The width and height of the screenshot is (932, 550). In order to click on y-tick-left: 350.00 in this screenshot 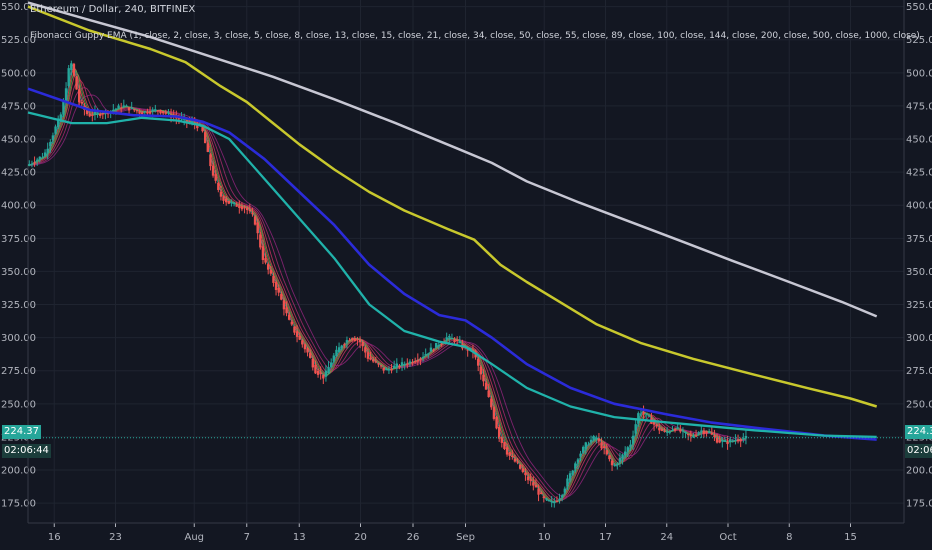, I will do `click(18, 272)`.